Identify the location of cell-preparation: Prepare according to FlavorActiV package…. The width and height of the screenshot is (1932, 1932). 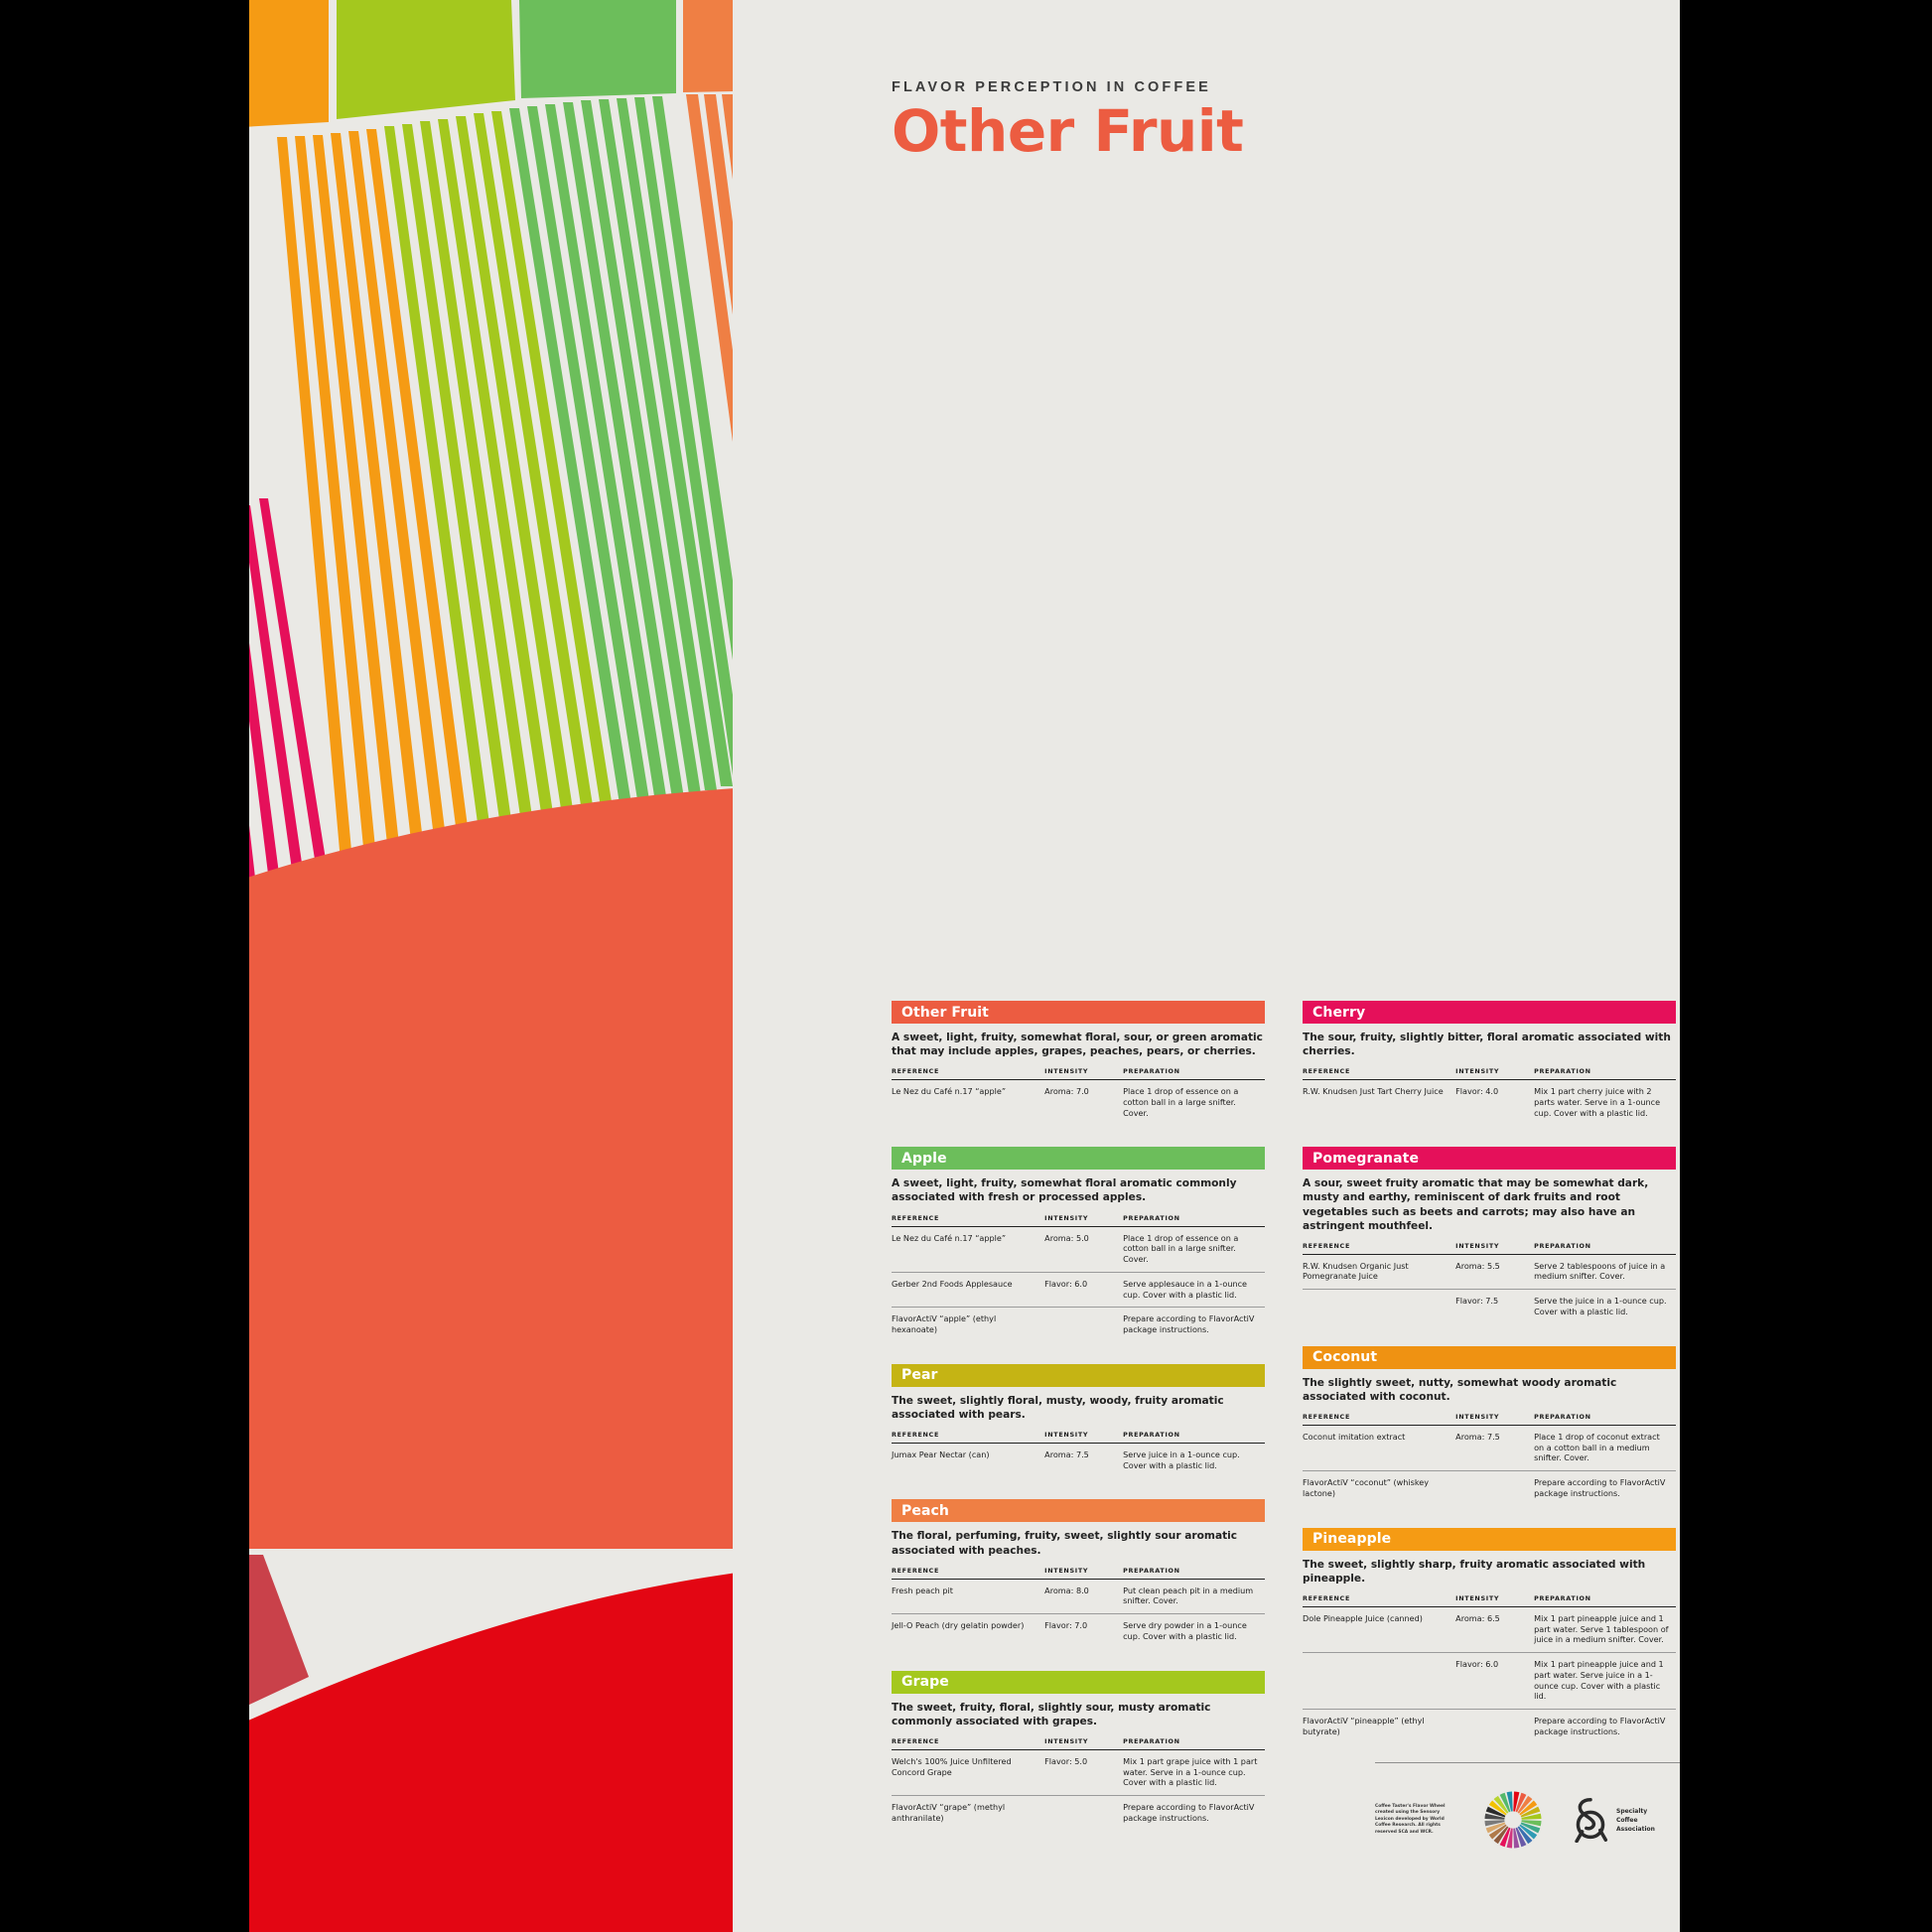
(1600, 1726).